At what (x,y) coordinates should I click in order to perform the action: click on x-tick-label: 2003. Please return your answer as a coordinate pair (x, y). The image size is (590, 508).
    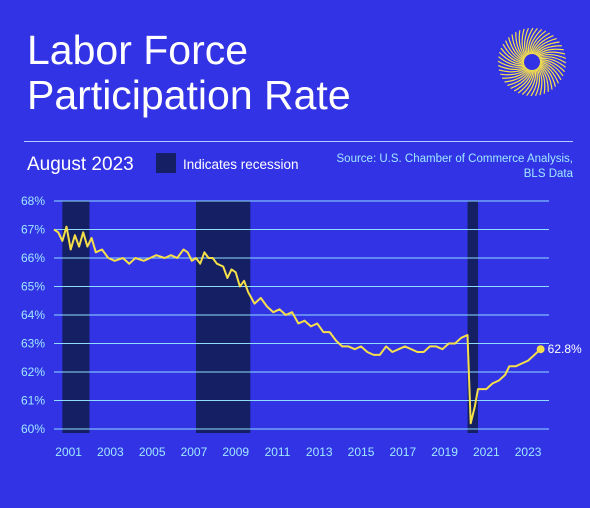
    Looking at the image, I should click on (110, 452).